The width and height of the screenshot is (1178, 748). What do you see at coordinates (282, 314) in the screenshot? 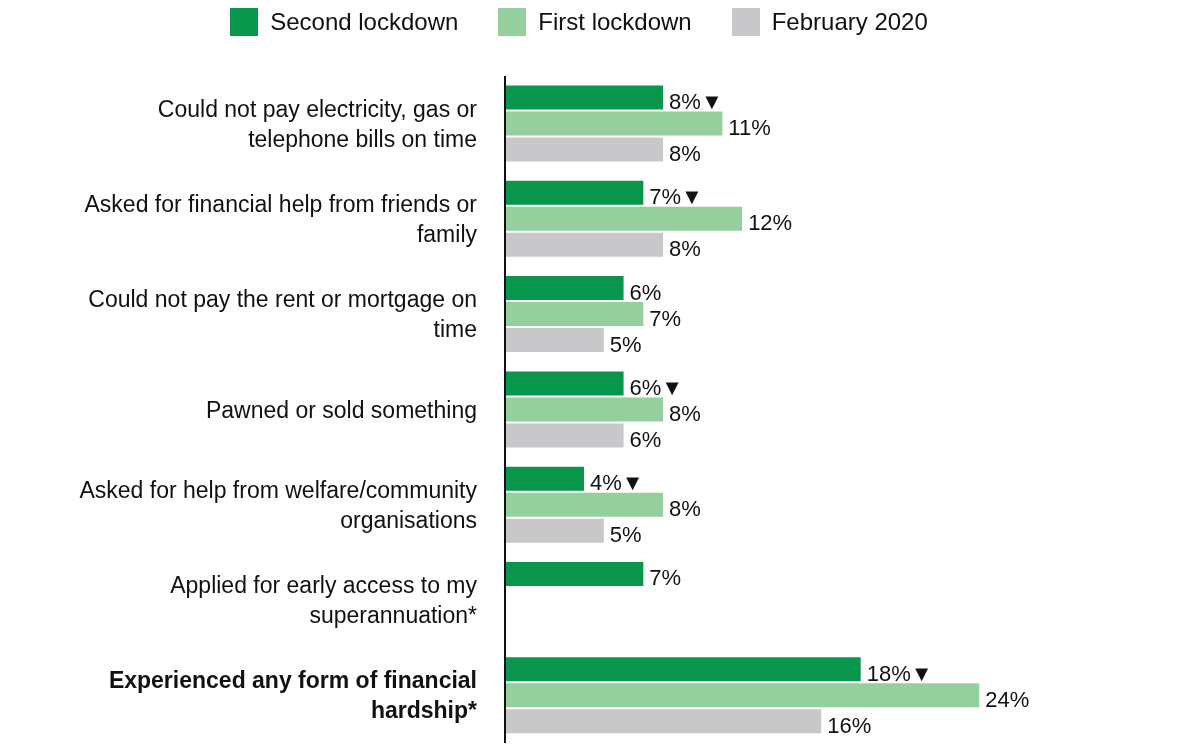
I see `y-tick-label: Could not pay the rent or mortgage on time` at bounding box center [282, 314].